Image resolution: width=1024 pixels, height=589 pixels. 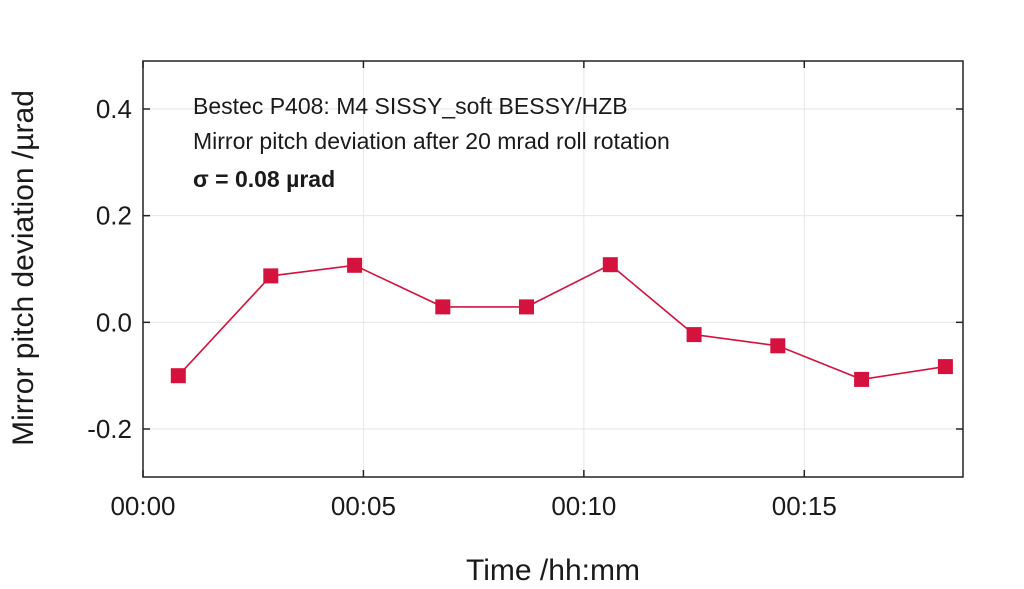 What do you see at coordinates (142, 506) in the screenshot?
I see `x-tick-label: 00:00` at bounding box center [142, 506].